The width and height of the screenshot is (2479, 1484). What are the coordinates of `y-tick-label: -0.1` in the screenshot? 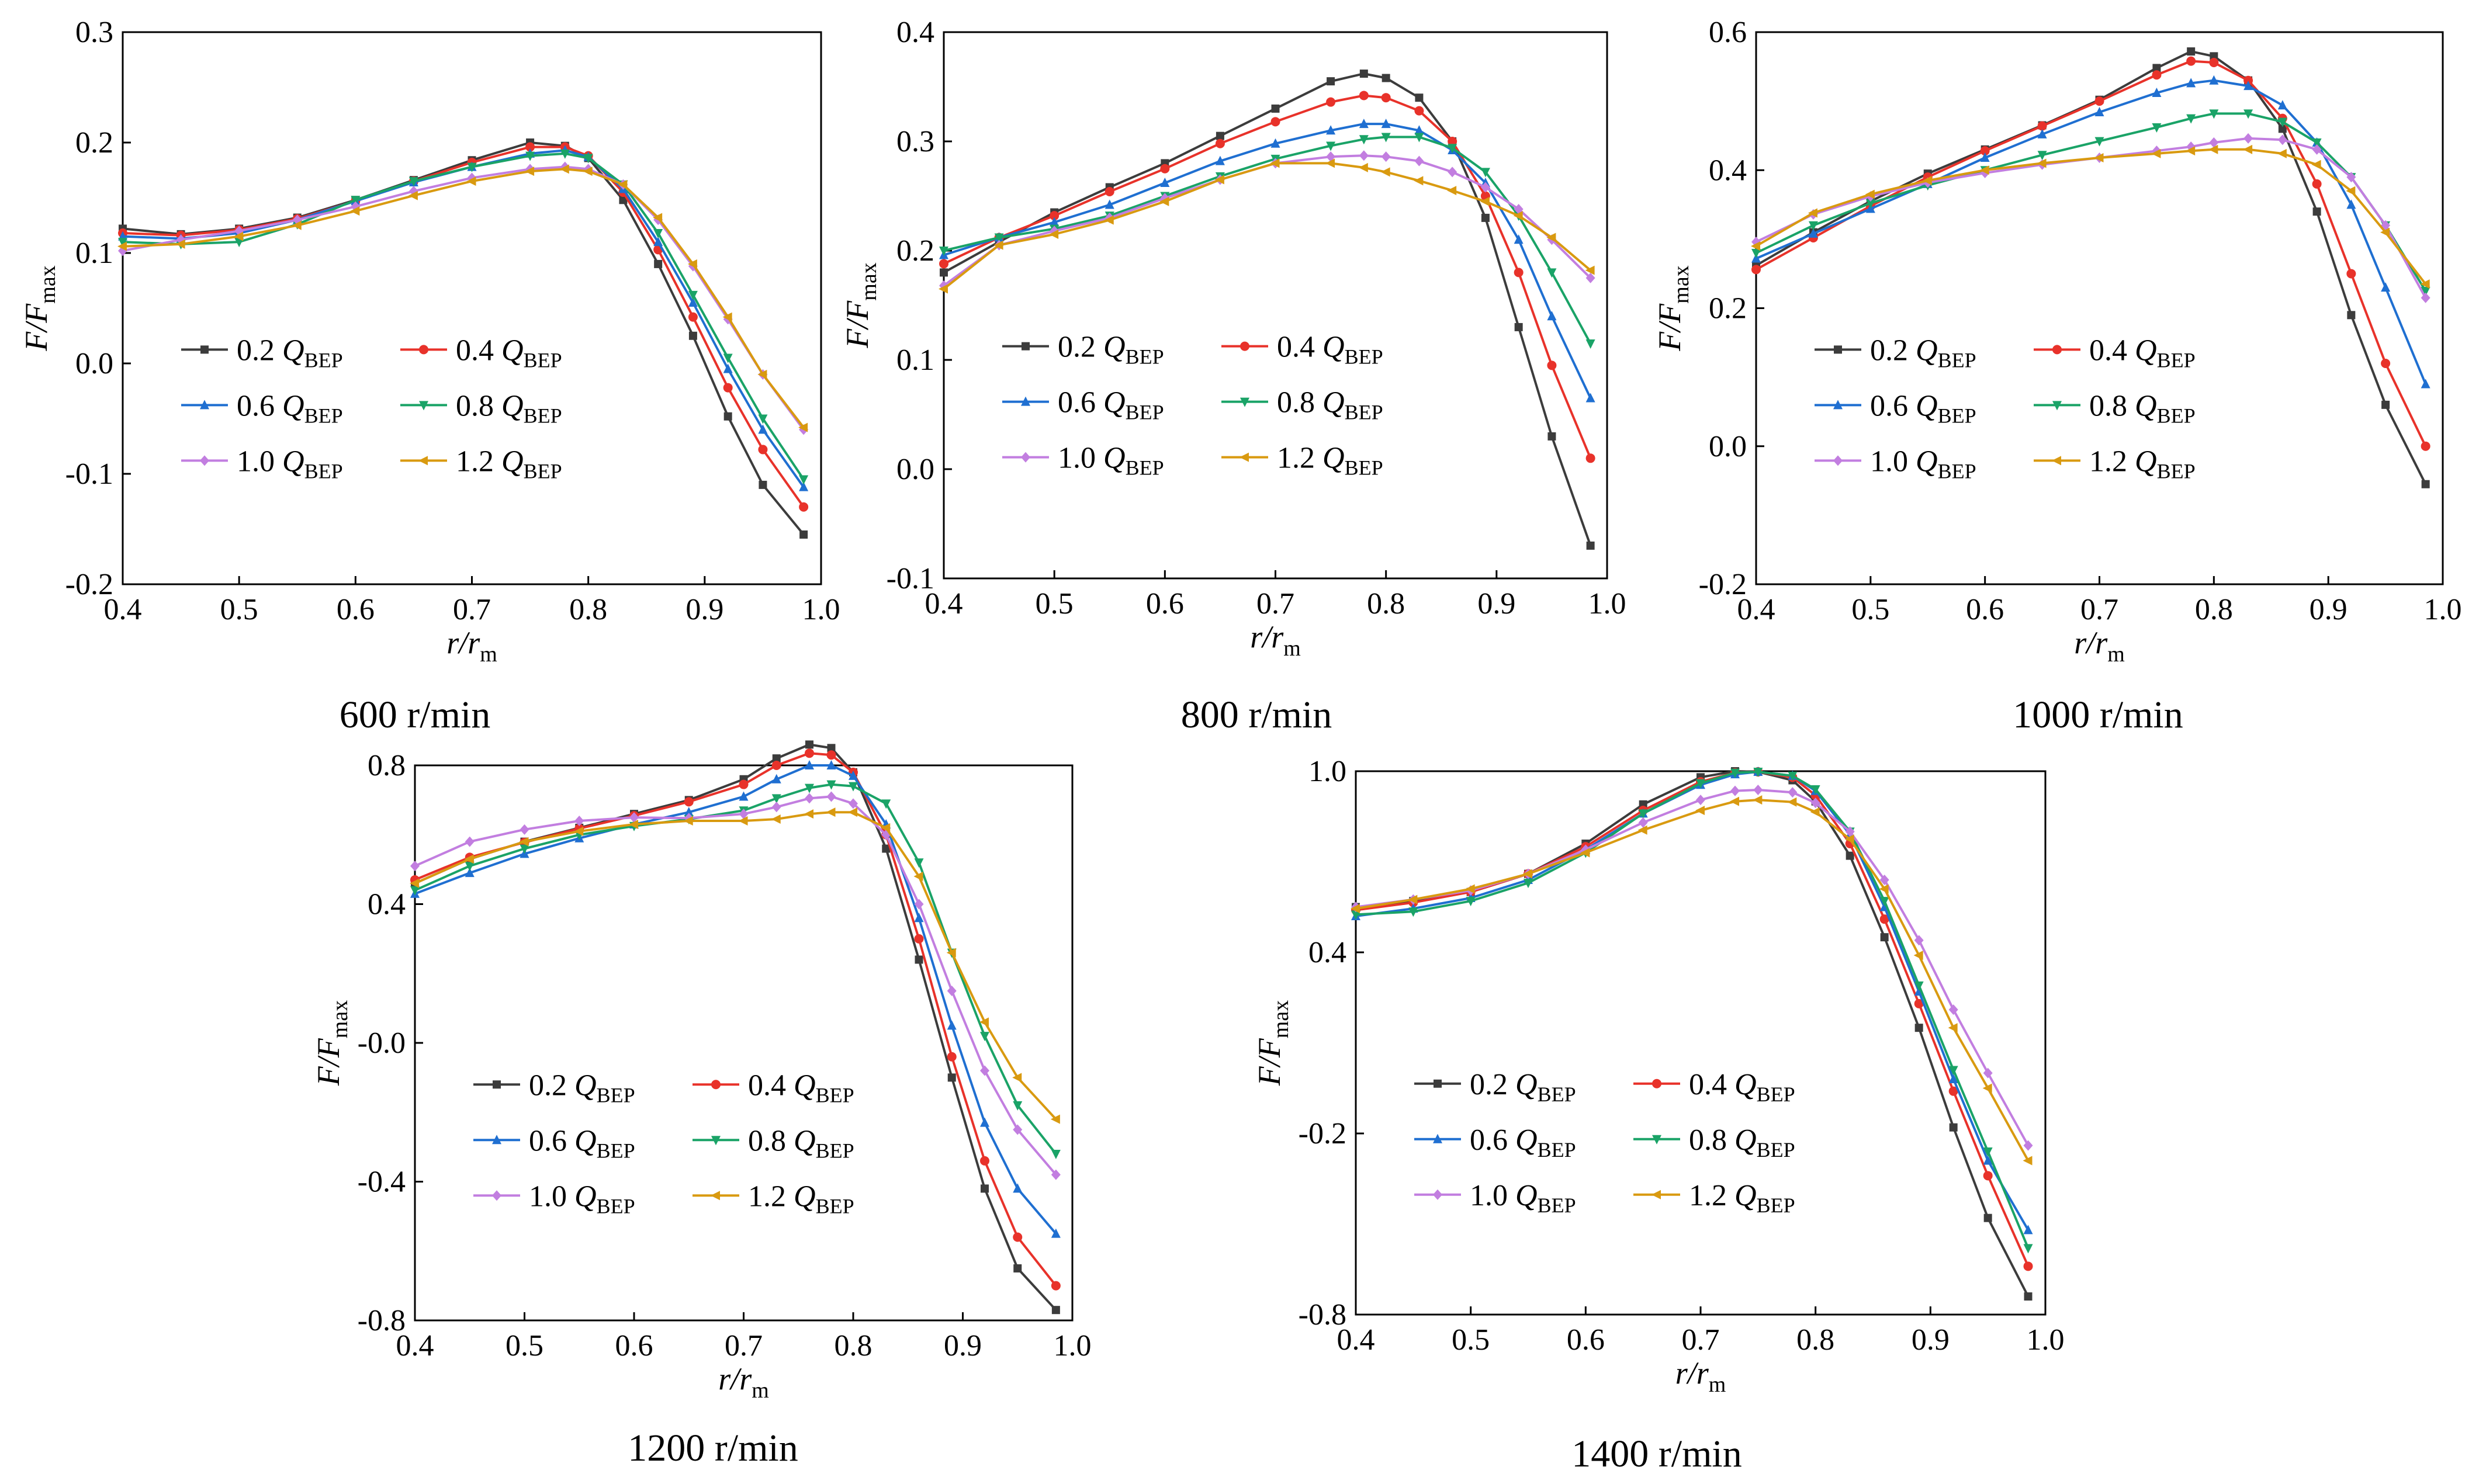 It's located at (910, 578).